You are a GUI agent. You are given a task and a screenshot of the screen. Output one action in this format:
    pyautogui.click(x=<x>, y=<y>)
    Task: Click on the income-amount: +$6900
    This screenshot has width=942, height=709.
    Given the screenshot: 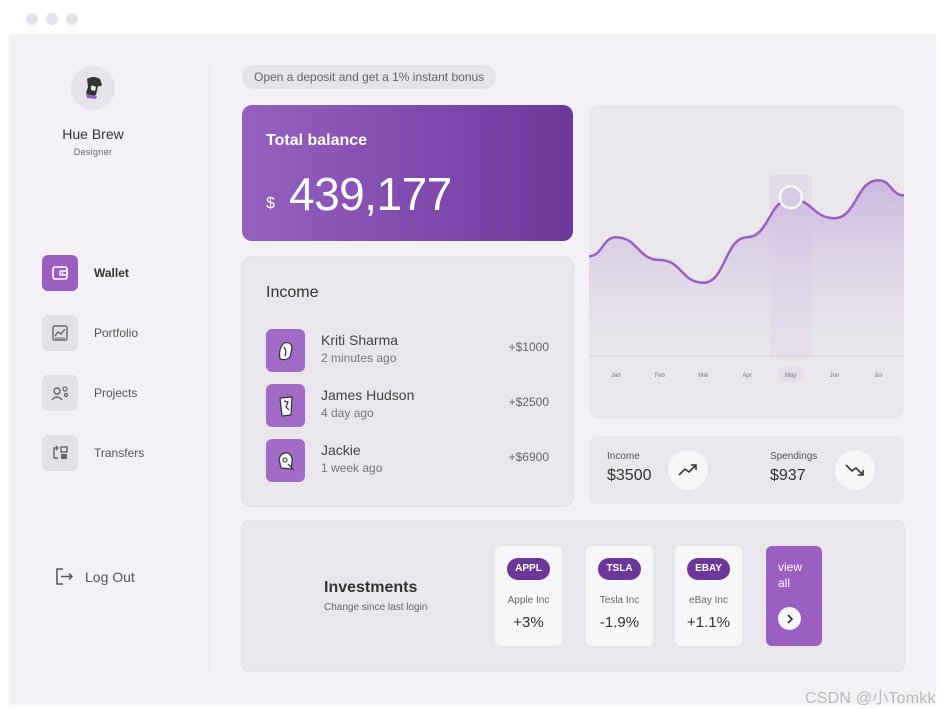 What is the action you would take?
    pyautogui.click(x=528, y=457)
    